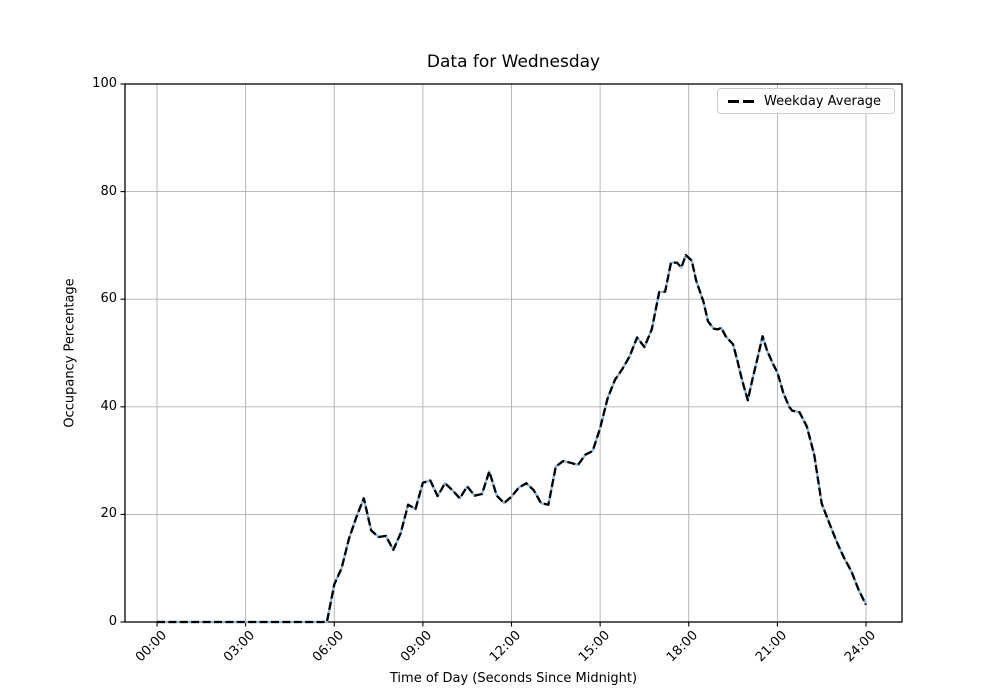 The image size is (1000, 700). Describe the element at coordinates (108, 191) in the screenshot. I see `y-tick-label: 80` at that location.